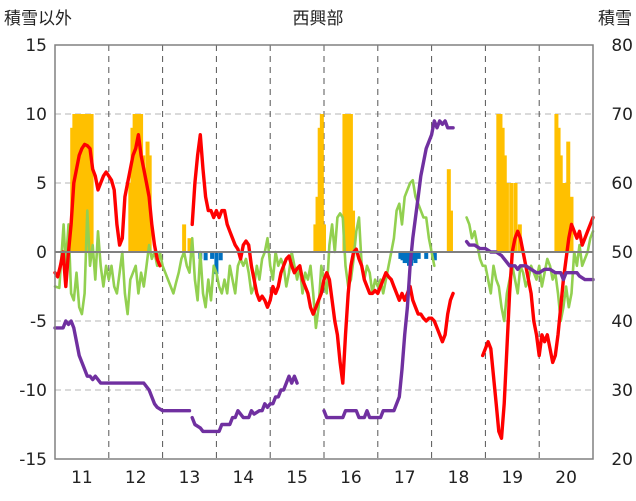  I want to click on x-tick-label: 12, so click(136, 478).